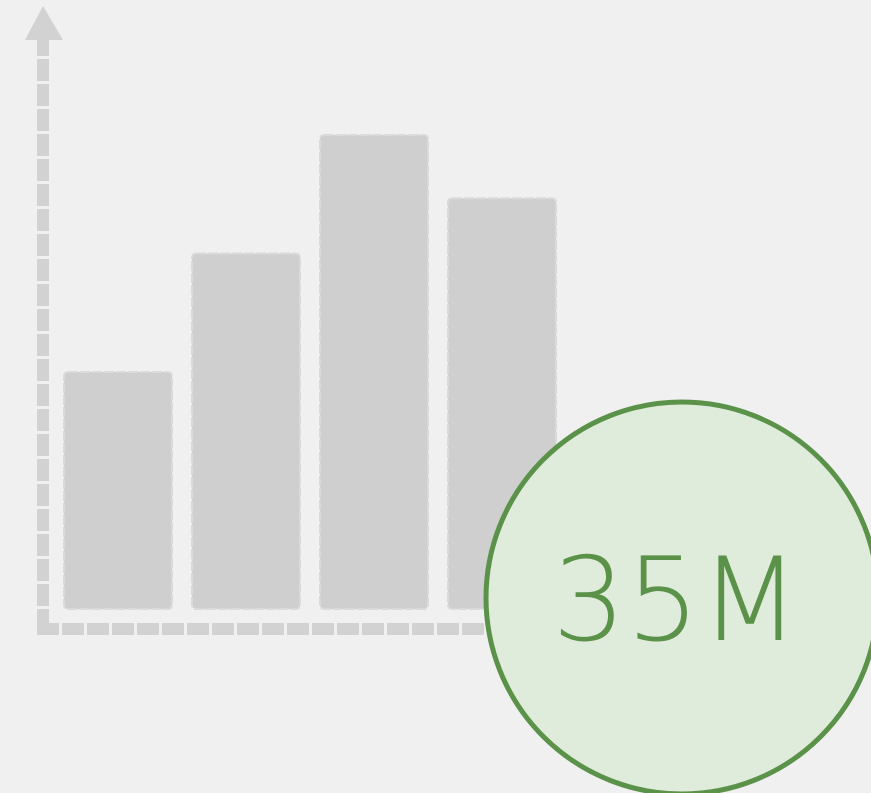 This screenshot has height=793, width=871. I want to click on arrow-up-icon, so click(44, 23).